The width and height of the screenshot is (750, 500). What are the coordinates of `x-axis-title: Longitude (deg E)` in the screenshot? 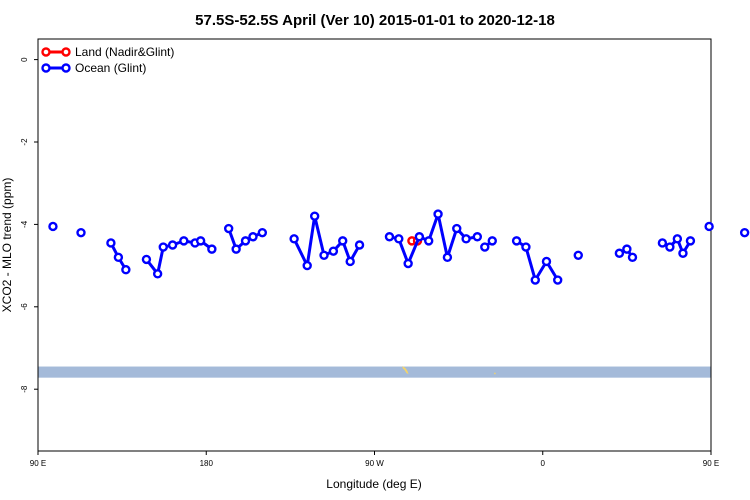 It's located at (373, 484).